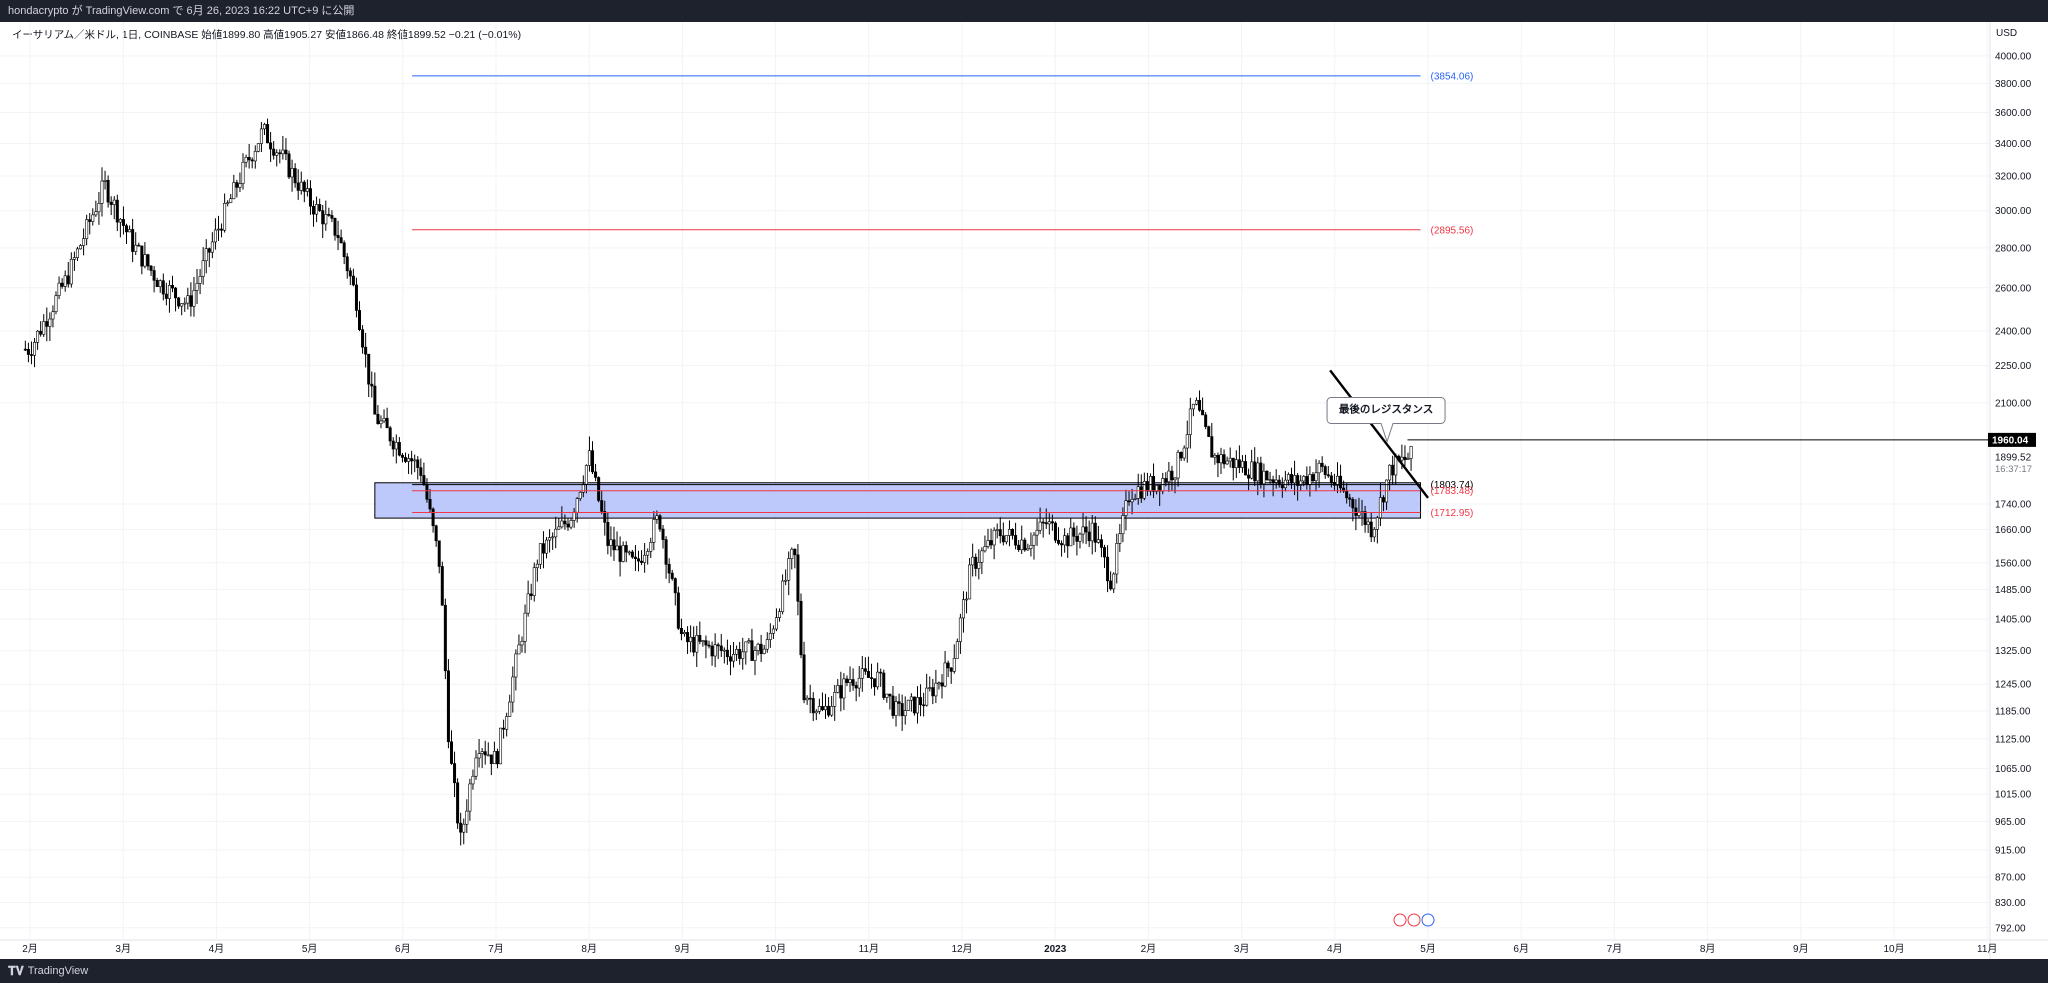 The width and height of the screenshot is (2048, 983). What do you see at coordinates (2013, 530) in the screenshot?
I see `y-tick-label: 1660.00` at bounding box center [2013, 530].